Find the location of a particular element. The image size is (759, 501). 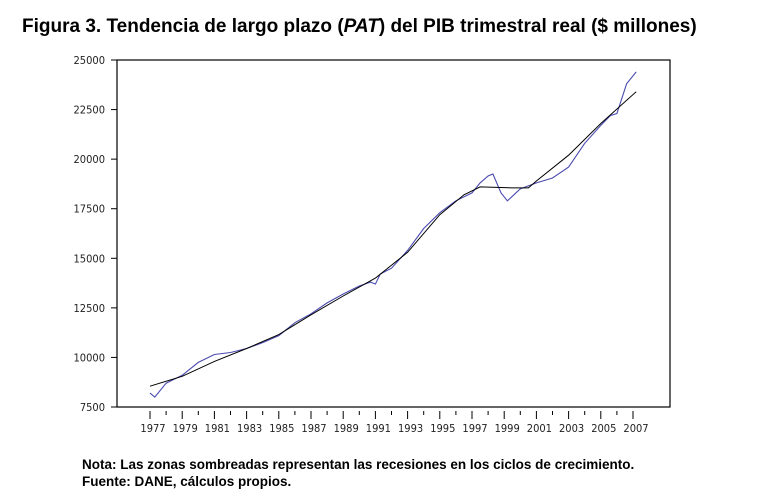

x-tick-label: 1997 is located at coordinates (474, 428).